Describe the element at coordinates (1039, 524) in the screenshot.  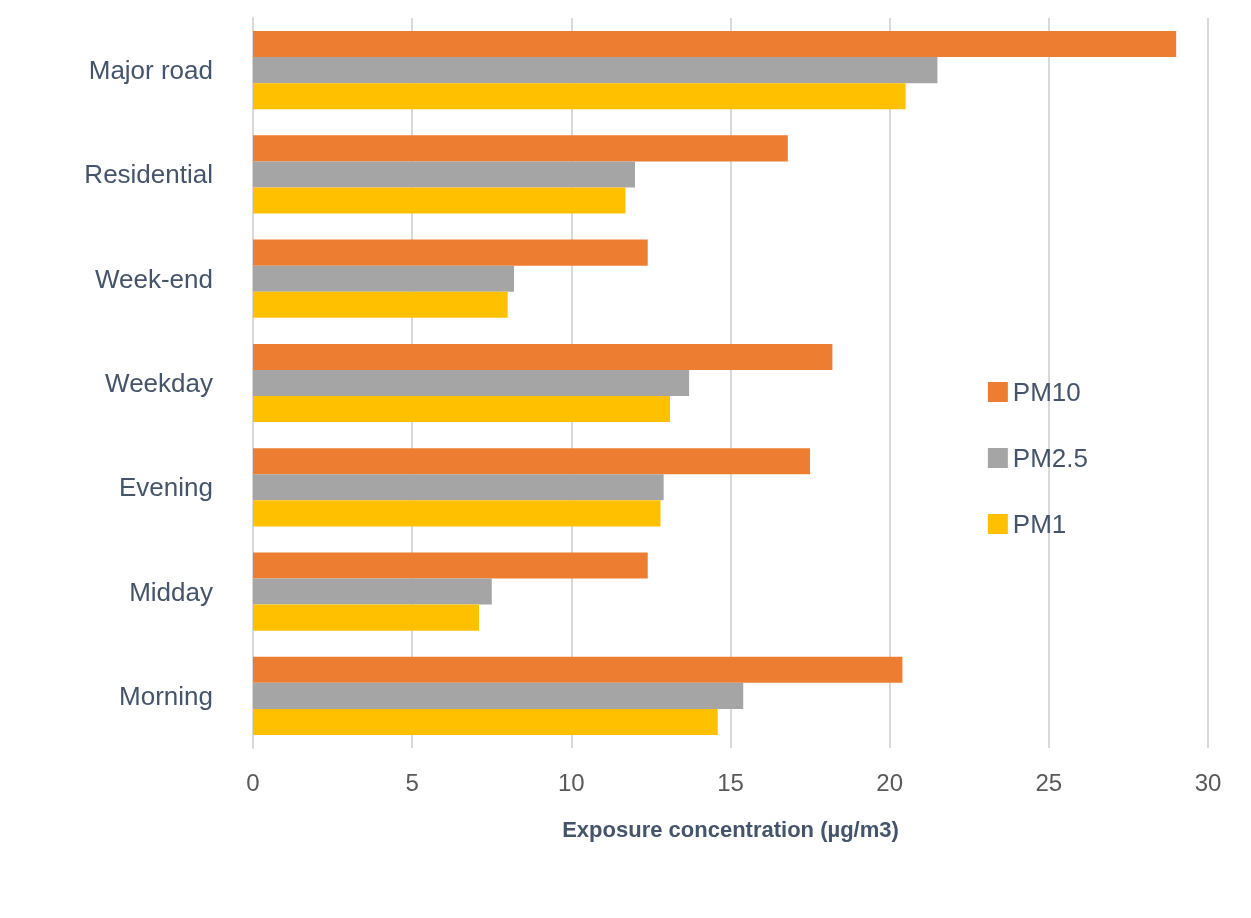
I see `legend-label: PM1` at that location.